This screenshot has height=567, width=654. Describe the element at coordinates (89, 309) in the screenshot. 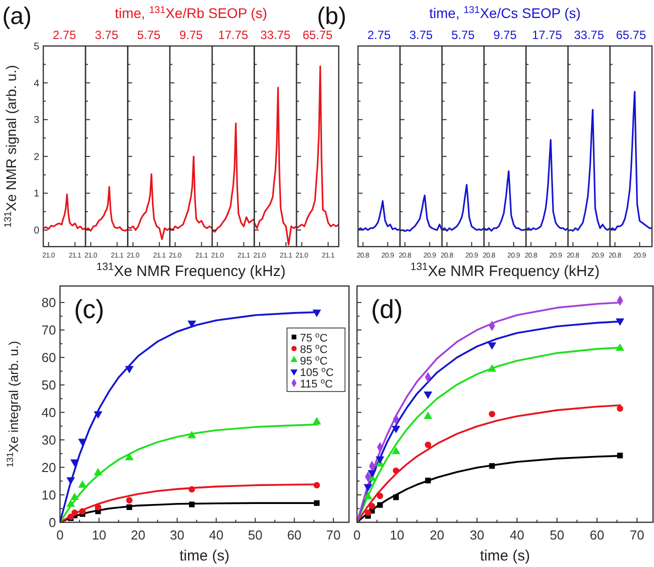

I see `annotation: (c)` at that location.